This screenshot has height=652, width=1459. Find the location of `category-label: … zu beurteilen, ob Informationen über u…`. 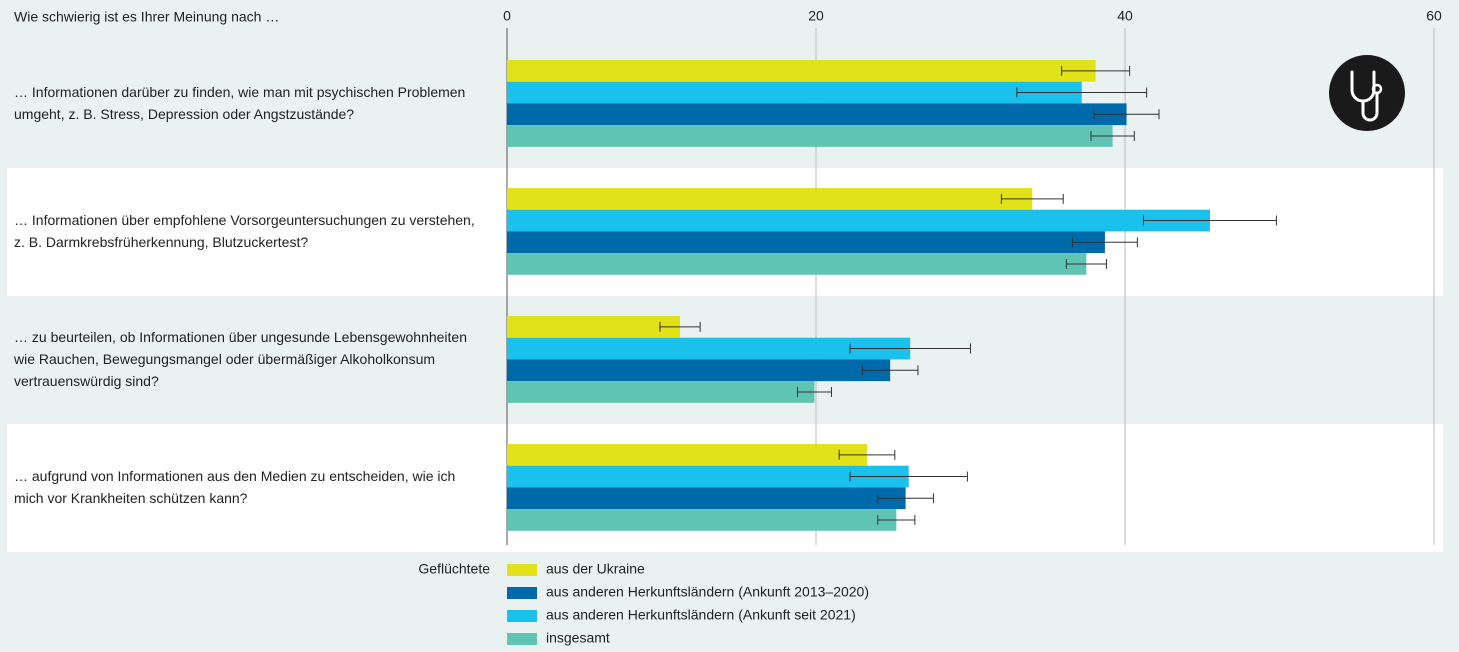

category-label: … zu beurteilen, ob Informationen über u… is located at coordinates (240, 359).